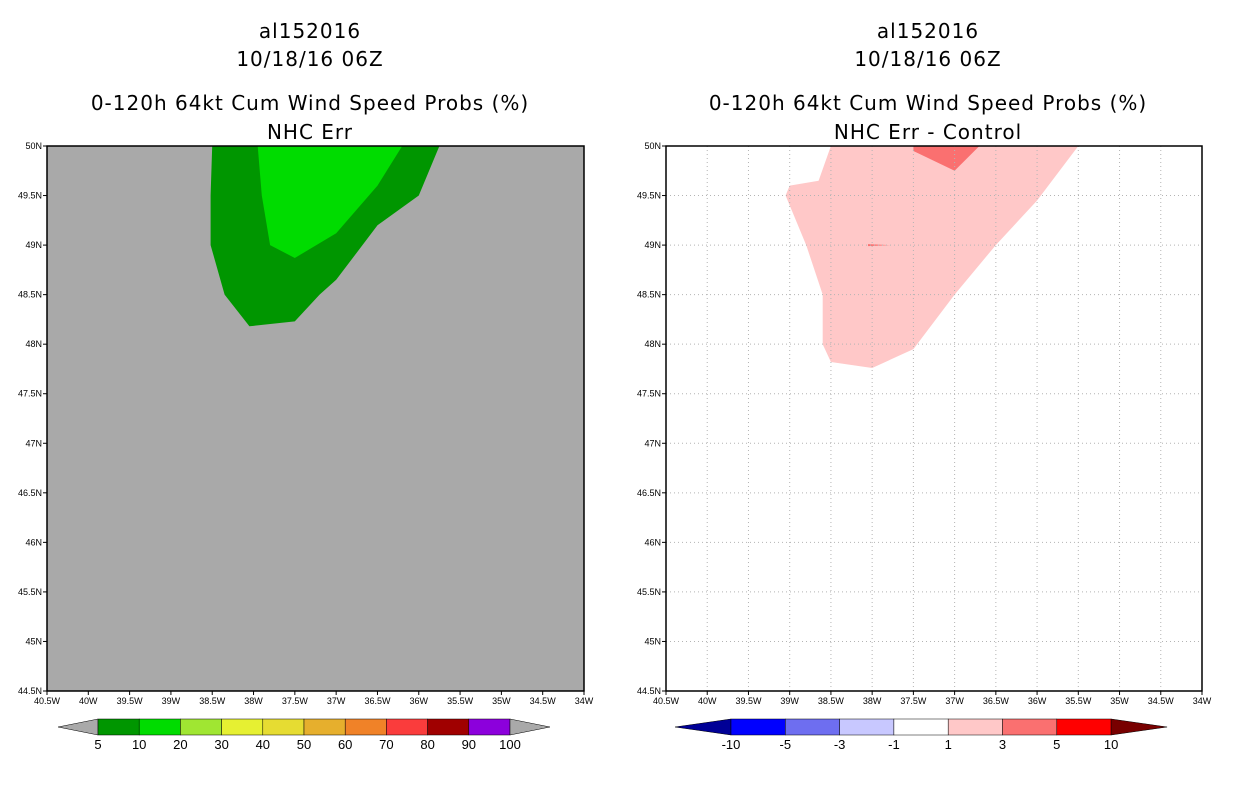 The height and width of the screenshot is (800, 1236). What do you see at coordinates (30, 196) in the screenshot?
I see `left-y-tick-label: 49.5N` at bounding box center [30, 196].